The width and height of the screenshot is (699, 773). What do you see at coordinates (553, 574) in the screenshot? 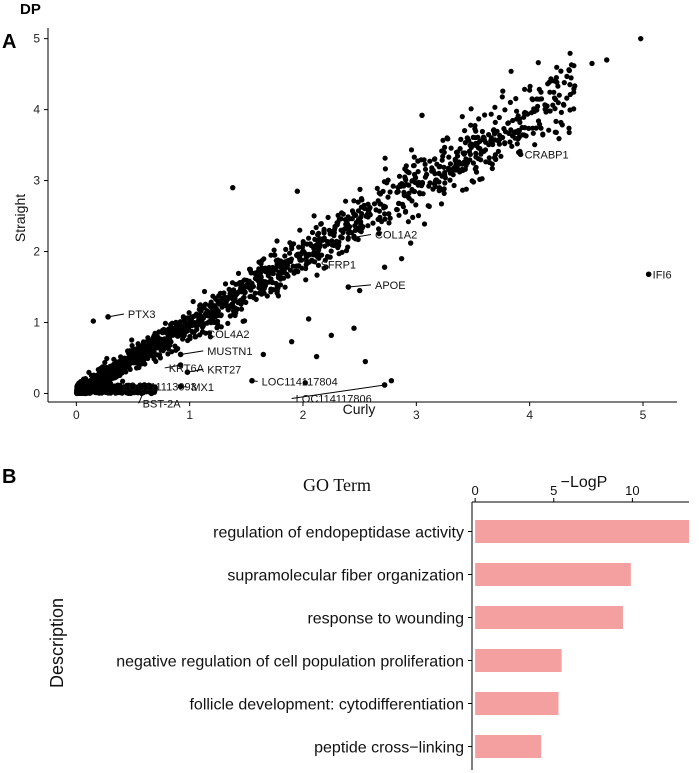
I see `bar` at bounding box center [553, 574].